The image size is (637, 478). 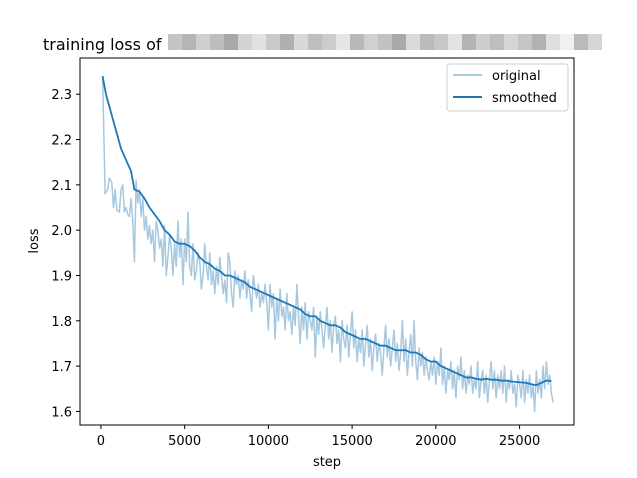 What do you see at coordinates (61, 412) in the screenshot?
I see `y-tick-label: 1.6` at bounding box center [61, 412].